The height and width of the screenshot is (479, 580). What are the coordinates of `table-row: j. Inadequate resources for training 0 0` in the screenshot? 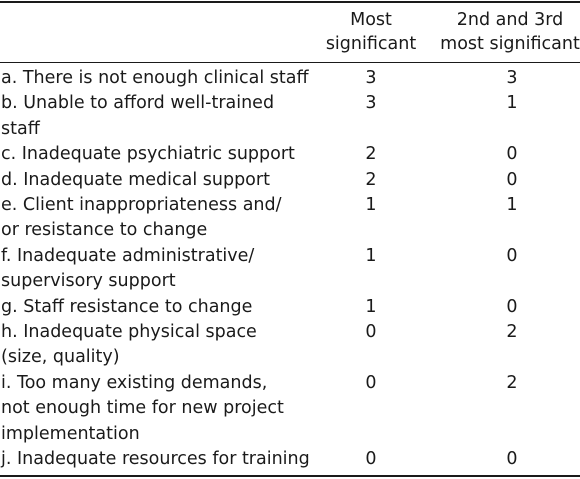 It's located at (290, 459).